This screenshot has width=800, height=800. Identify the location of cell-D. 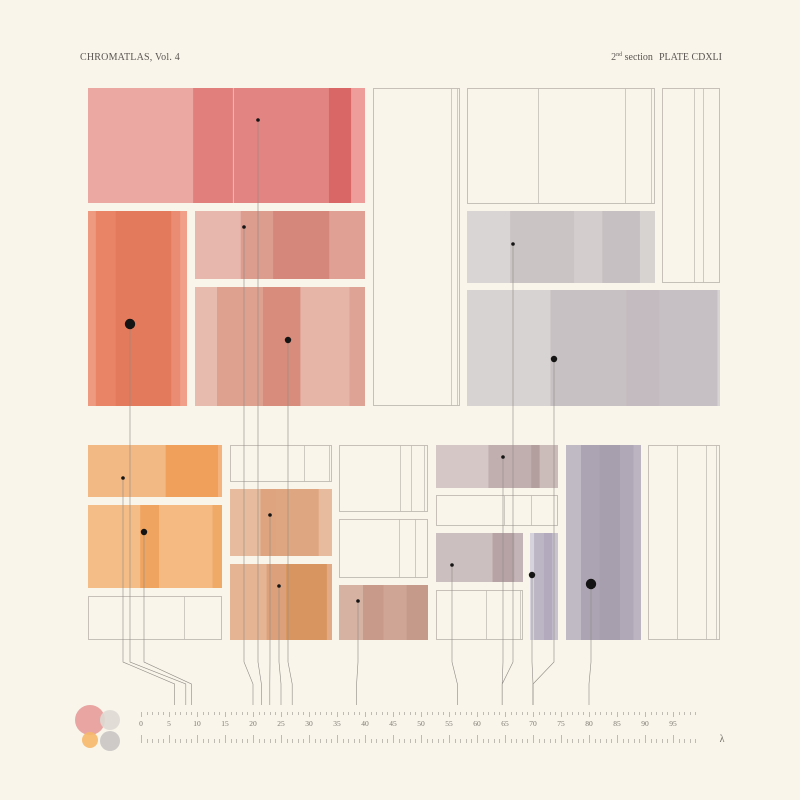
(280, 346).